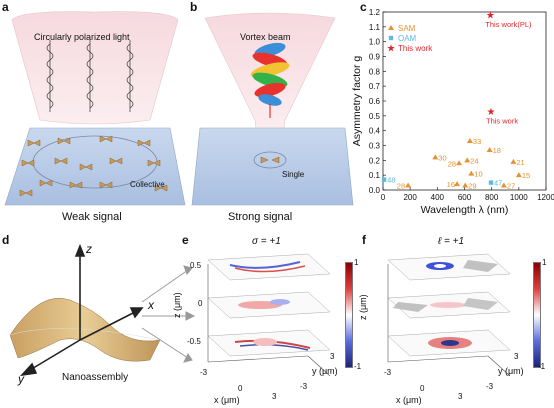  I want to click on panel-e-letter: e, so click(185, 240).